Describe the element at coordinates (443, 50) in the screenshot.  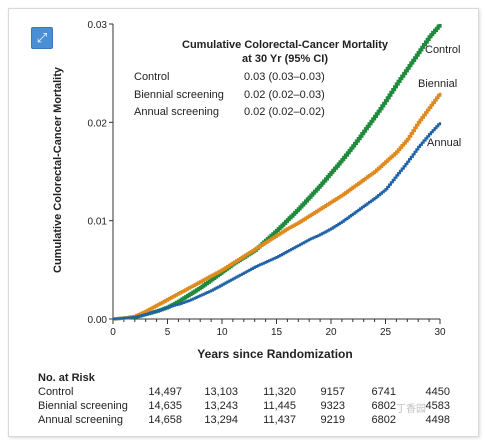
I see `series-label-control: Control` at that location.